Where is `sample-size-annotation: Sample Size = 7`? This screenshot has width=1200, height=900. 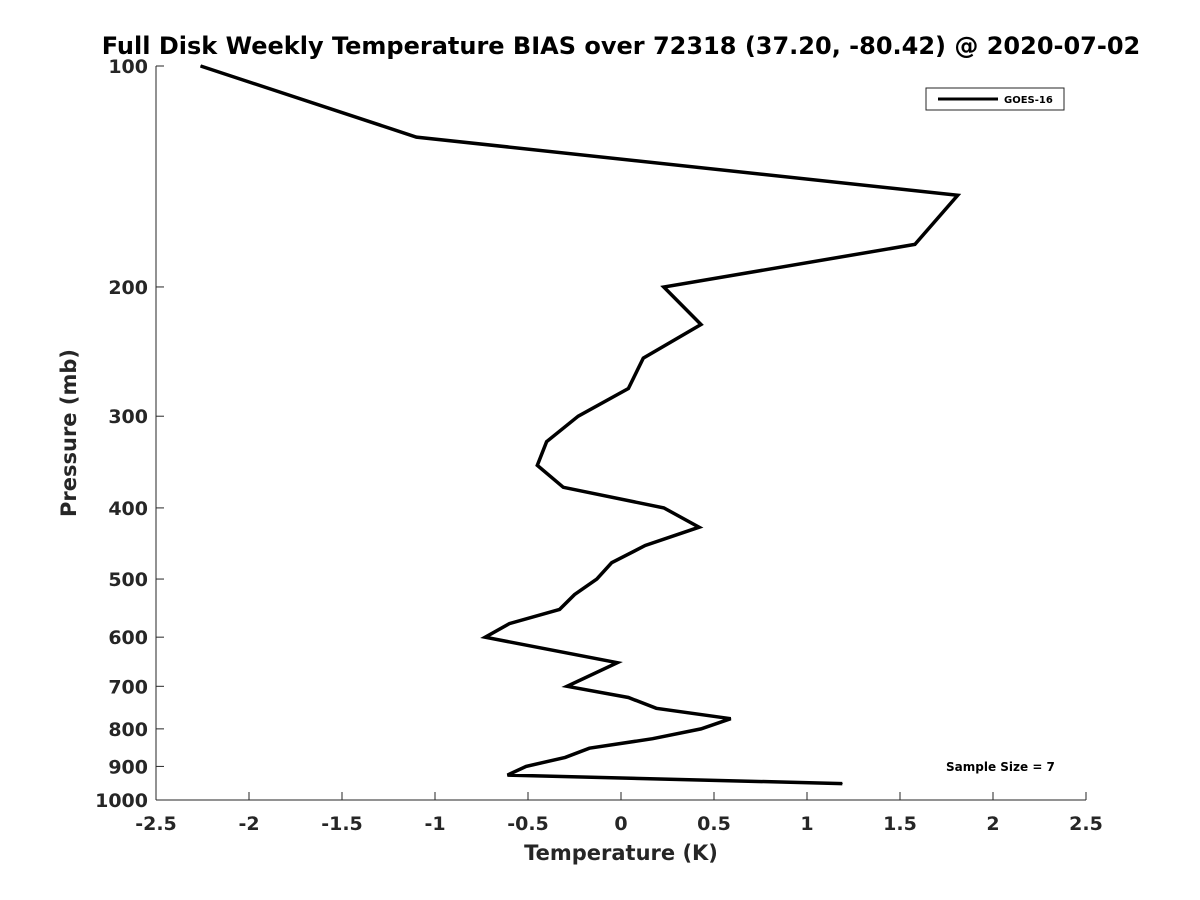 sample-size-annotation: Sample Size = 7 is located at coordinates (1000, 767).